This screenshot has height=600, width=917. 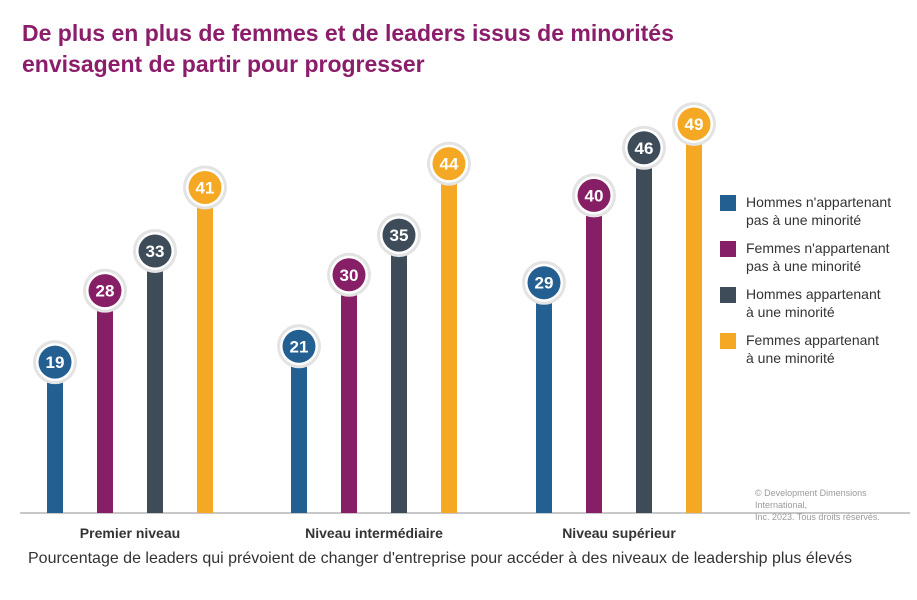 I want to click on data-label: 40, so click(x=594, y=195).